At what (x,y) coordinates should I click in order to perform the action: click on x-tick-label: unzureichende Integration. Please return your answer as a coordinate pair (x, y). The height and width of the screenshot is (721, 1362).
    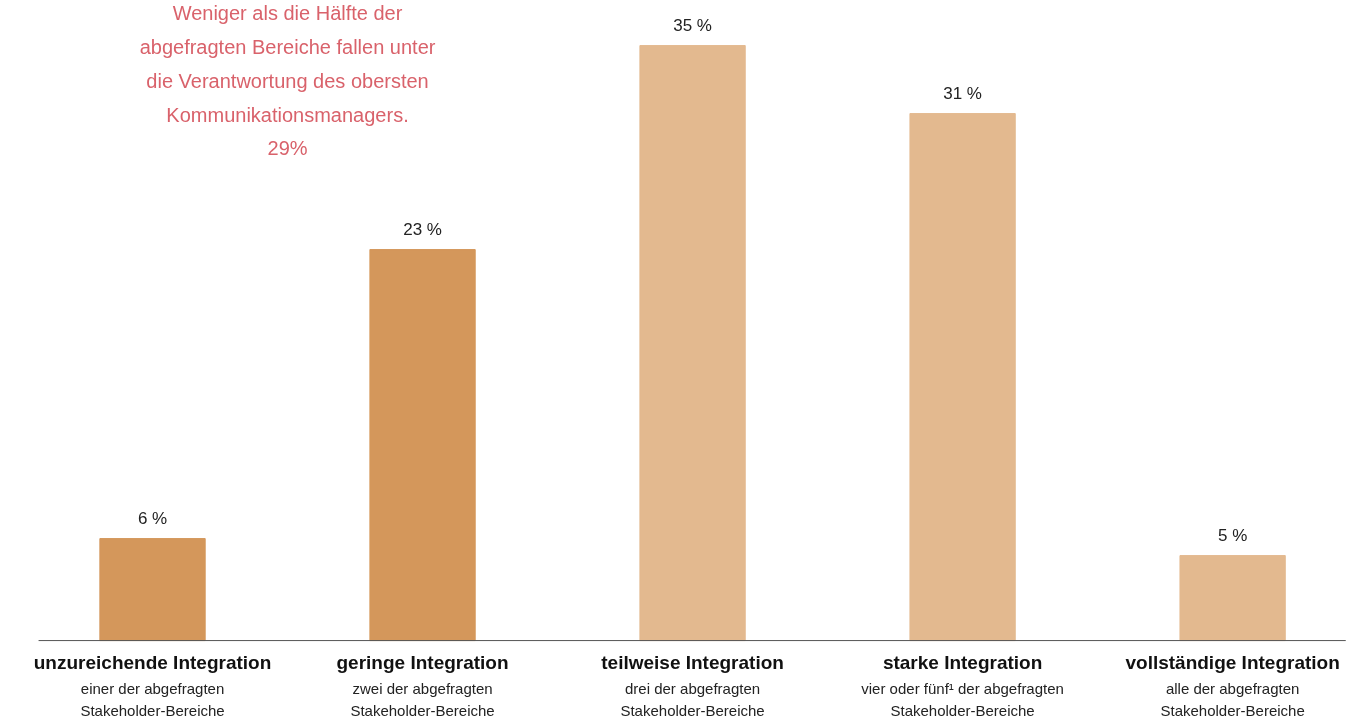
    Looking at the image, I should click on (152, 663).